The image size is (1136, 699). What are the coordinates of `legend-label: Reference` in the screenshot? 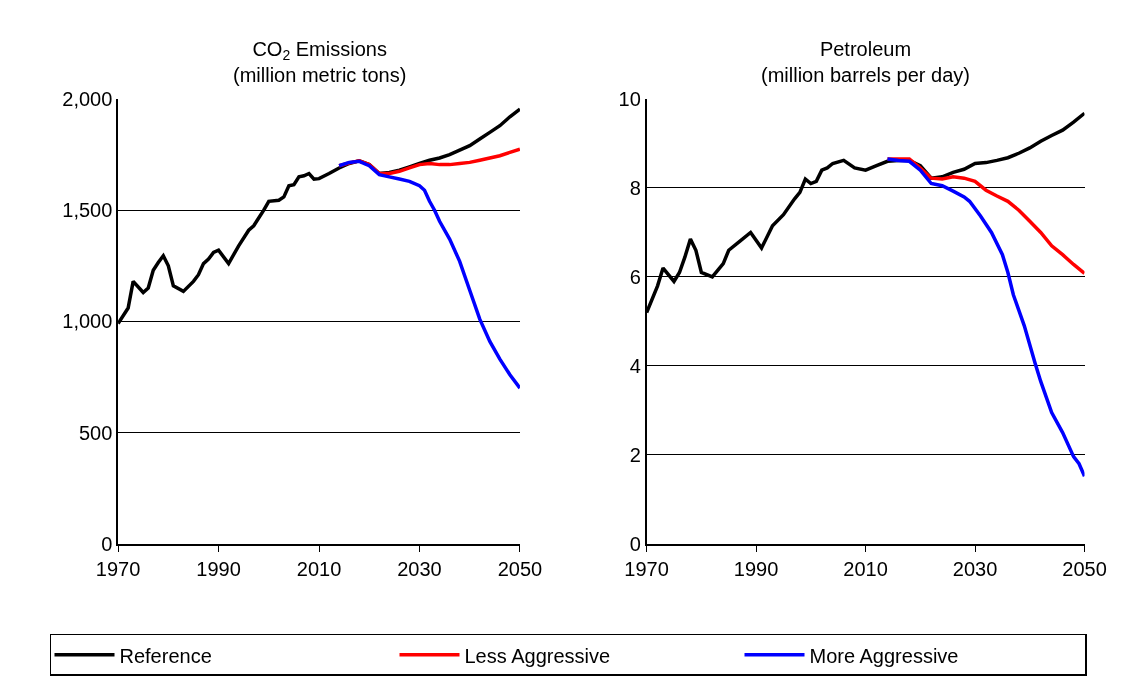 It's located at (165, 655).